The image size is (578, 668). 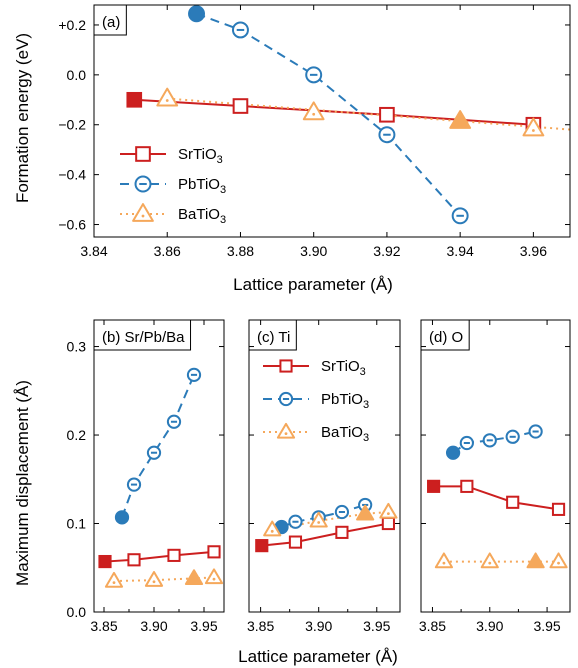 What do you see at coordinates (22, 118) in the screenshot?
I see `y-axis-label-top: Formation energy (eV)` at bounding box center [22, 118].